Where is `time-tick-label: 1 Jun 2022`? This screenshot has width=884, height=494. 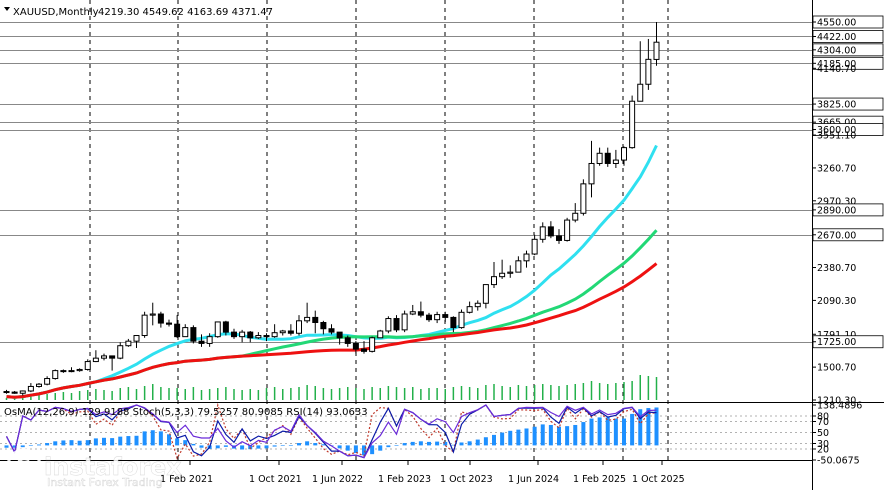 time-tick-label: 1 Jun 2022 is located at coordinates (337, 479).